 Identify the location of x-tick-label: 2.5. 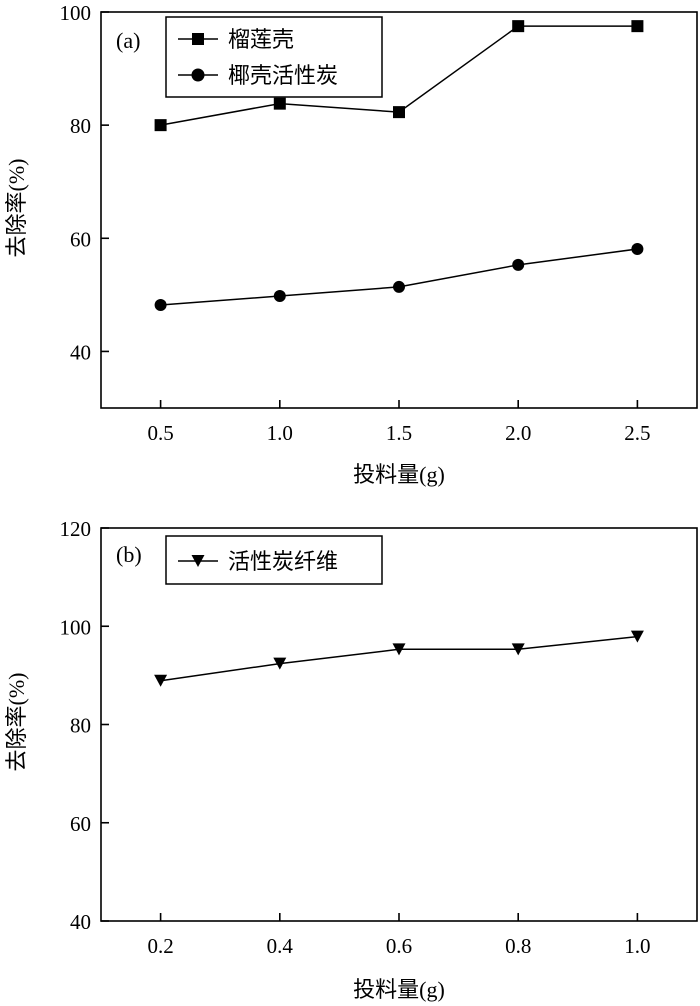
(637, 433).